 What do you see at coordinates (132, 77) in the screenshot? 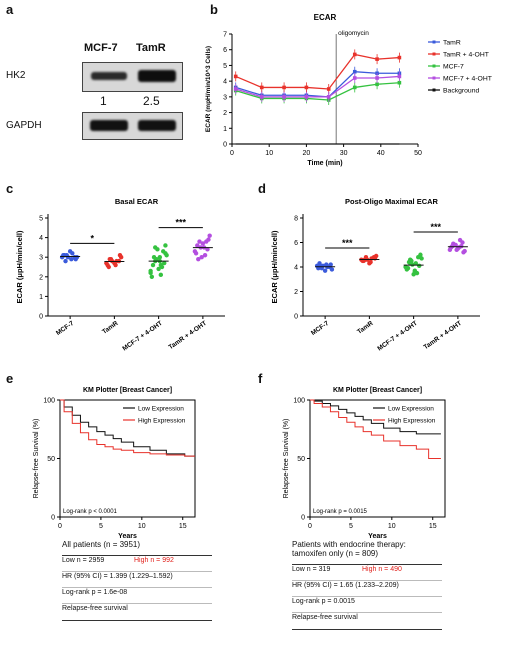
I see `blot-hk2` at bounding box center [132, 77].